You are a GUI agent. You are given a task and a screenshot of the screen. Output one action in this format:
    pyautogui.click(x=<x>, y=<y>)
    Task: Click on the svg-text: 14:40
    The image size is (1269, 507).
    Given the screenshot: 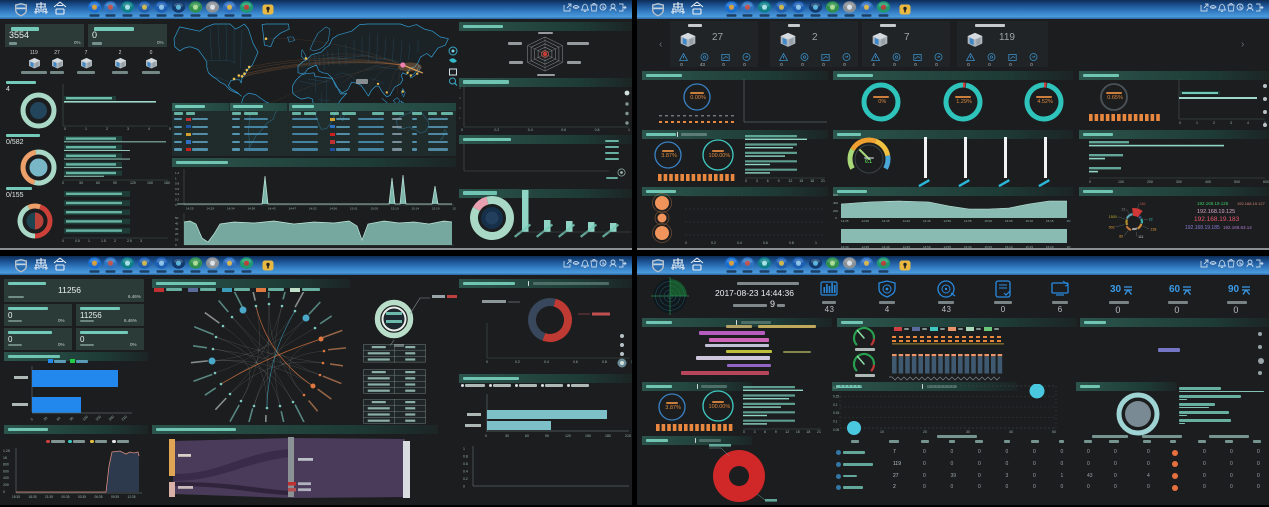 What is the action you would take?
    pyautogui.click(x=907, y=220)
    